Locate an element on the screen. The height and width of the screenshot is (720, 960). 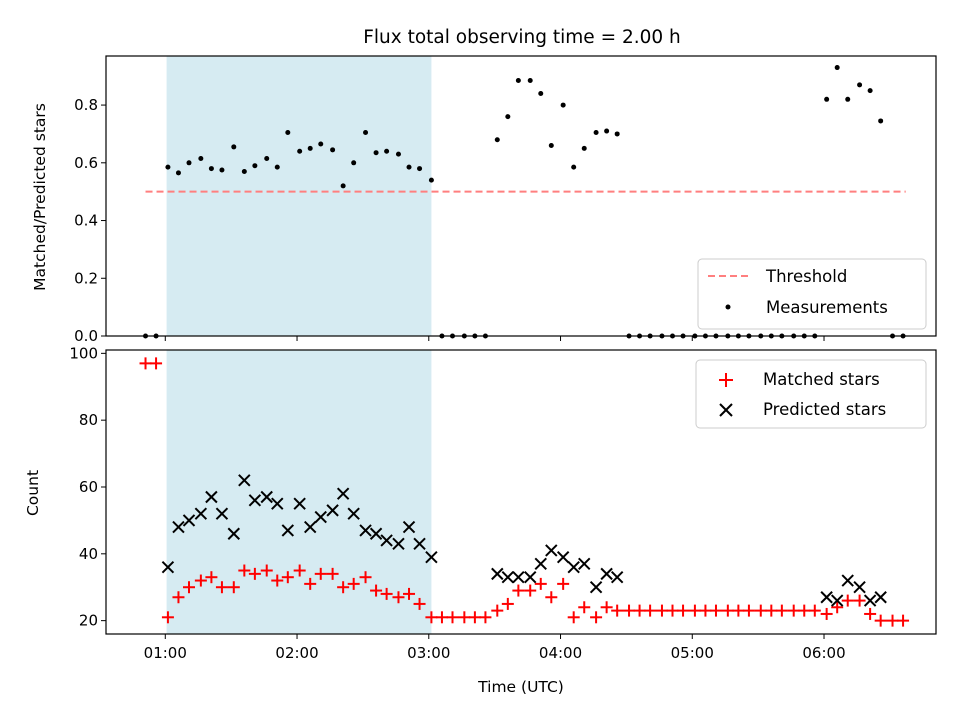
y-tick-label: 100 is located at coordinates (83, 353).